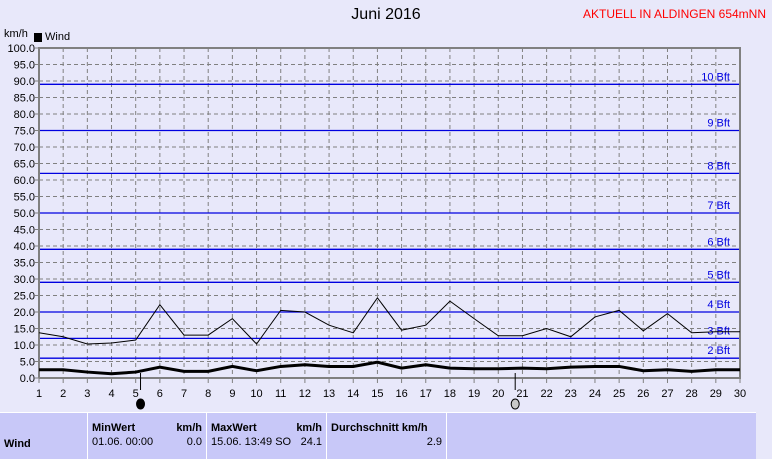 The height and width of the screenshot is (459, 772). Describe the element at coordinates (692, 394) in the screenshot. I see `x-tick-label: 28` at that location.